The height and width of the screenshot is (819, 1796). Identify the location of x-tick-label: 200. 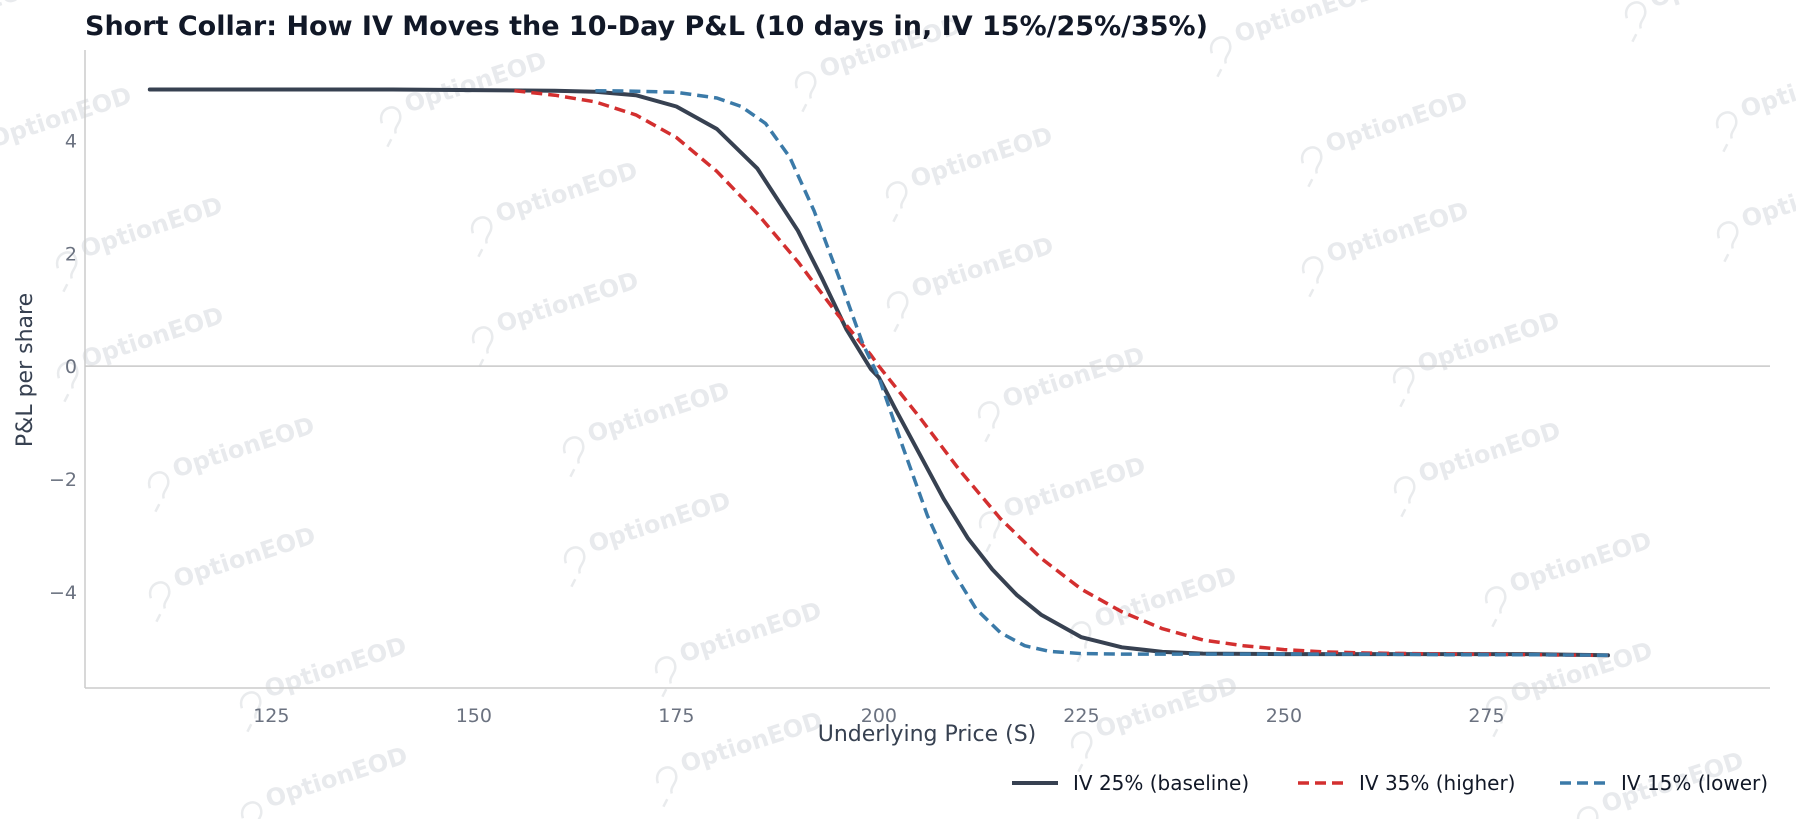
(879, 716).